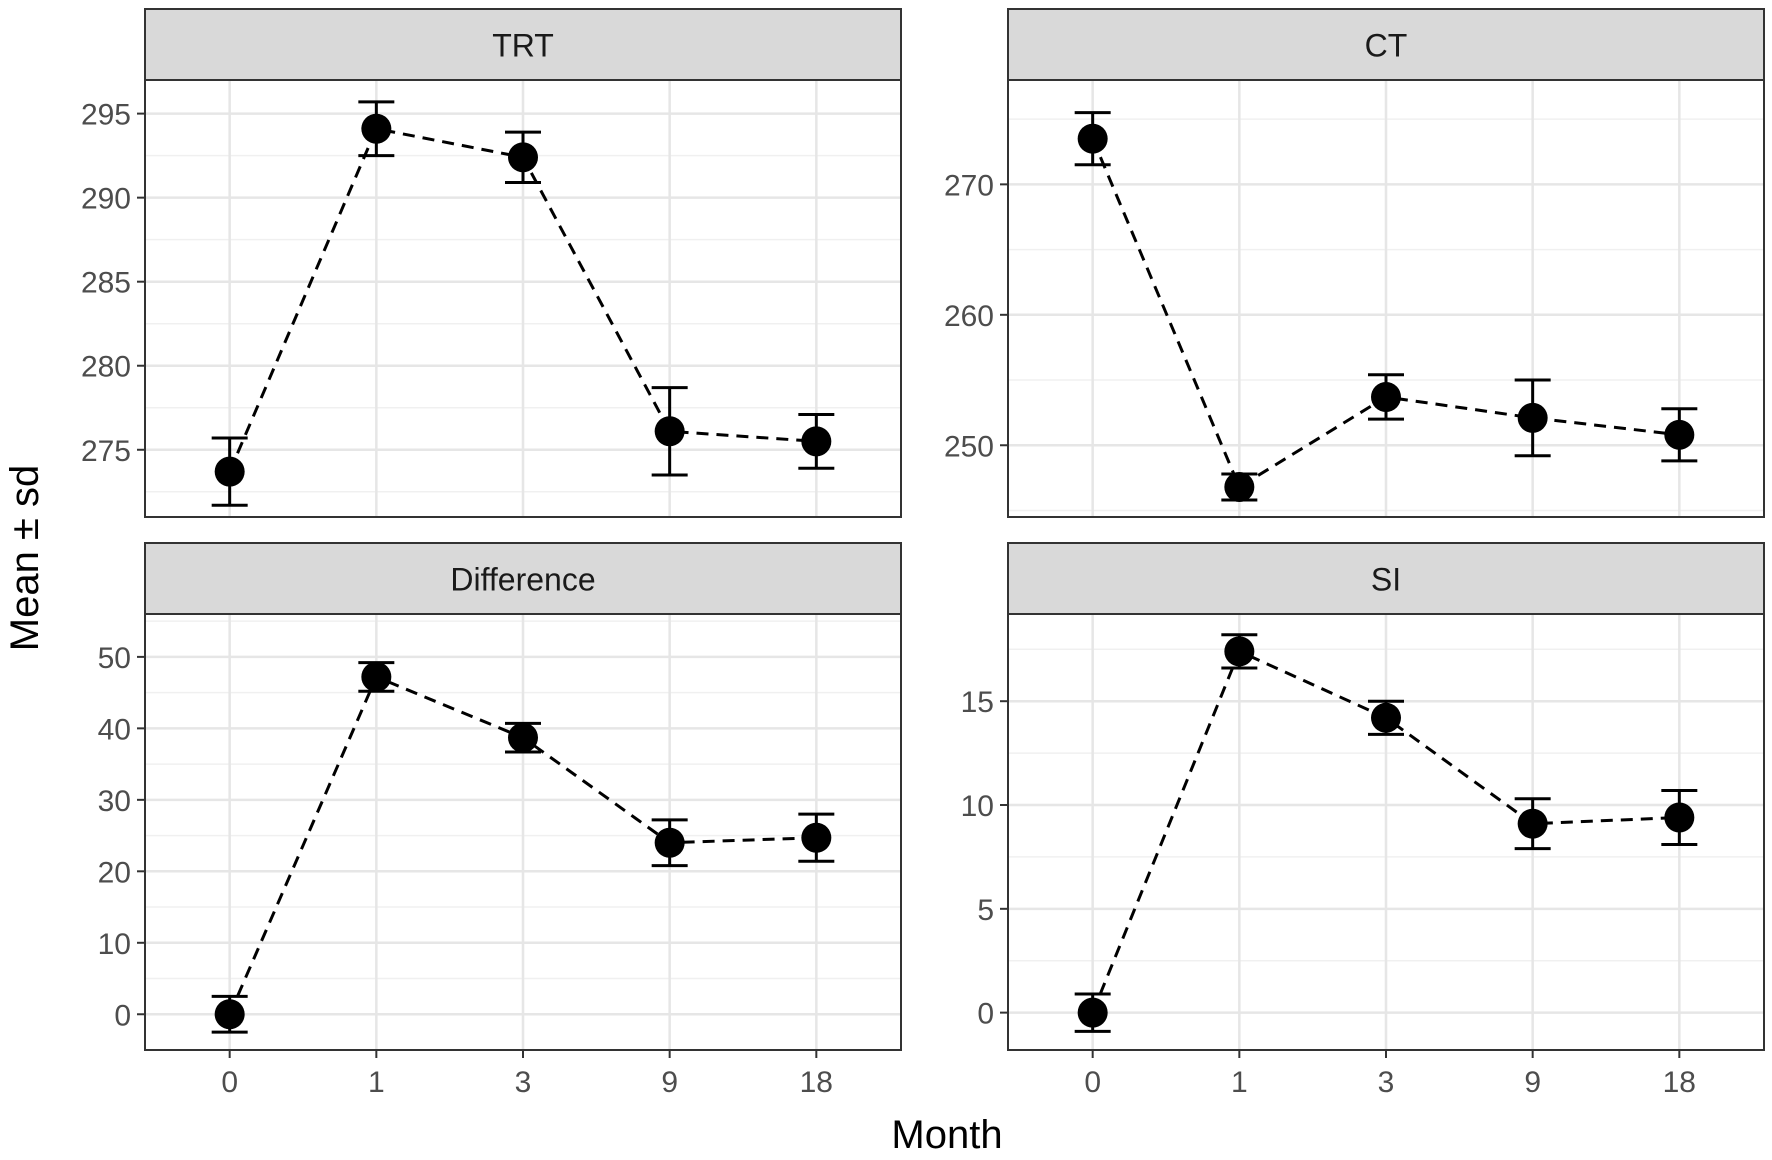 The image size is (1772, 1160). What do you see at coordinates (106, 115) in the screenshot?
I see `y-tick-label: 295` at bounding box center [106, 115].